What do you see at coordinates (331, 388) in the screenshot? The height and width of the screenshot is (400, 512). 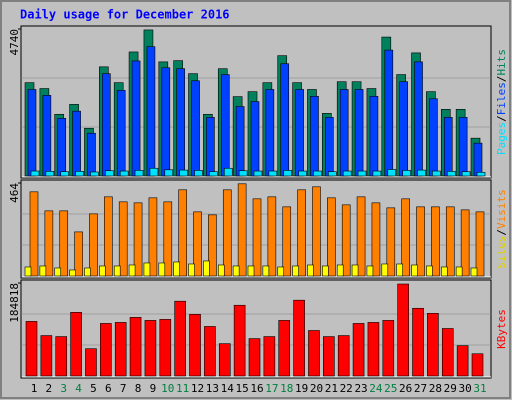 I see `x-tick-label: 21` at bounding box center [331, 388].